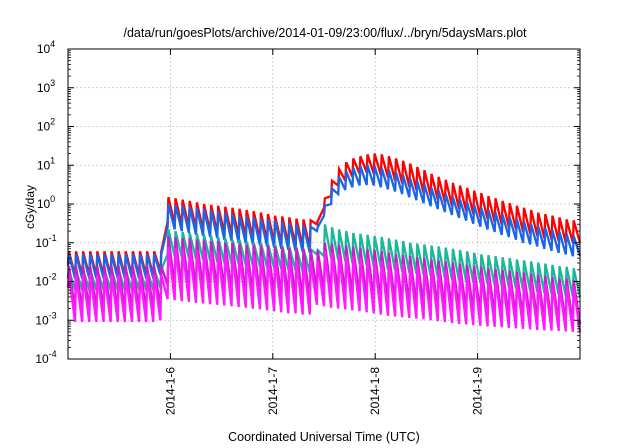  What do you see at coordinates (375, 391) in the screenshot?
I see `x-tick-label: 2014-1-8` at bounding box center [375, 391].